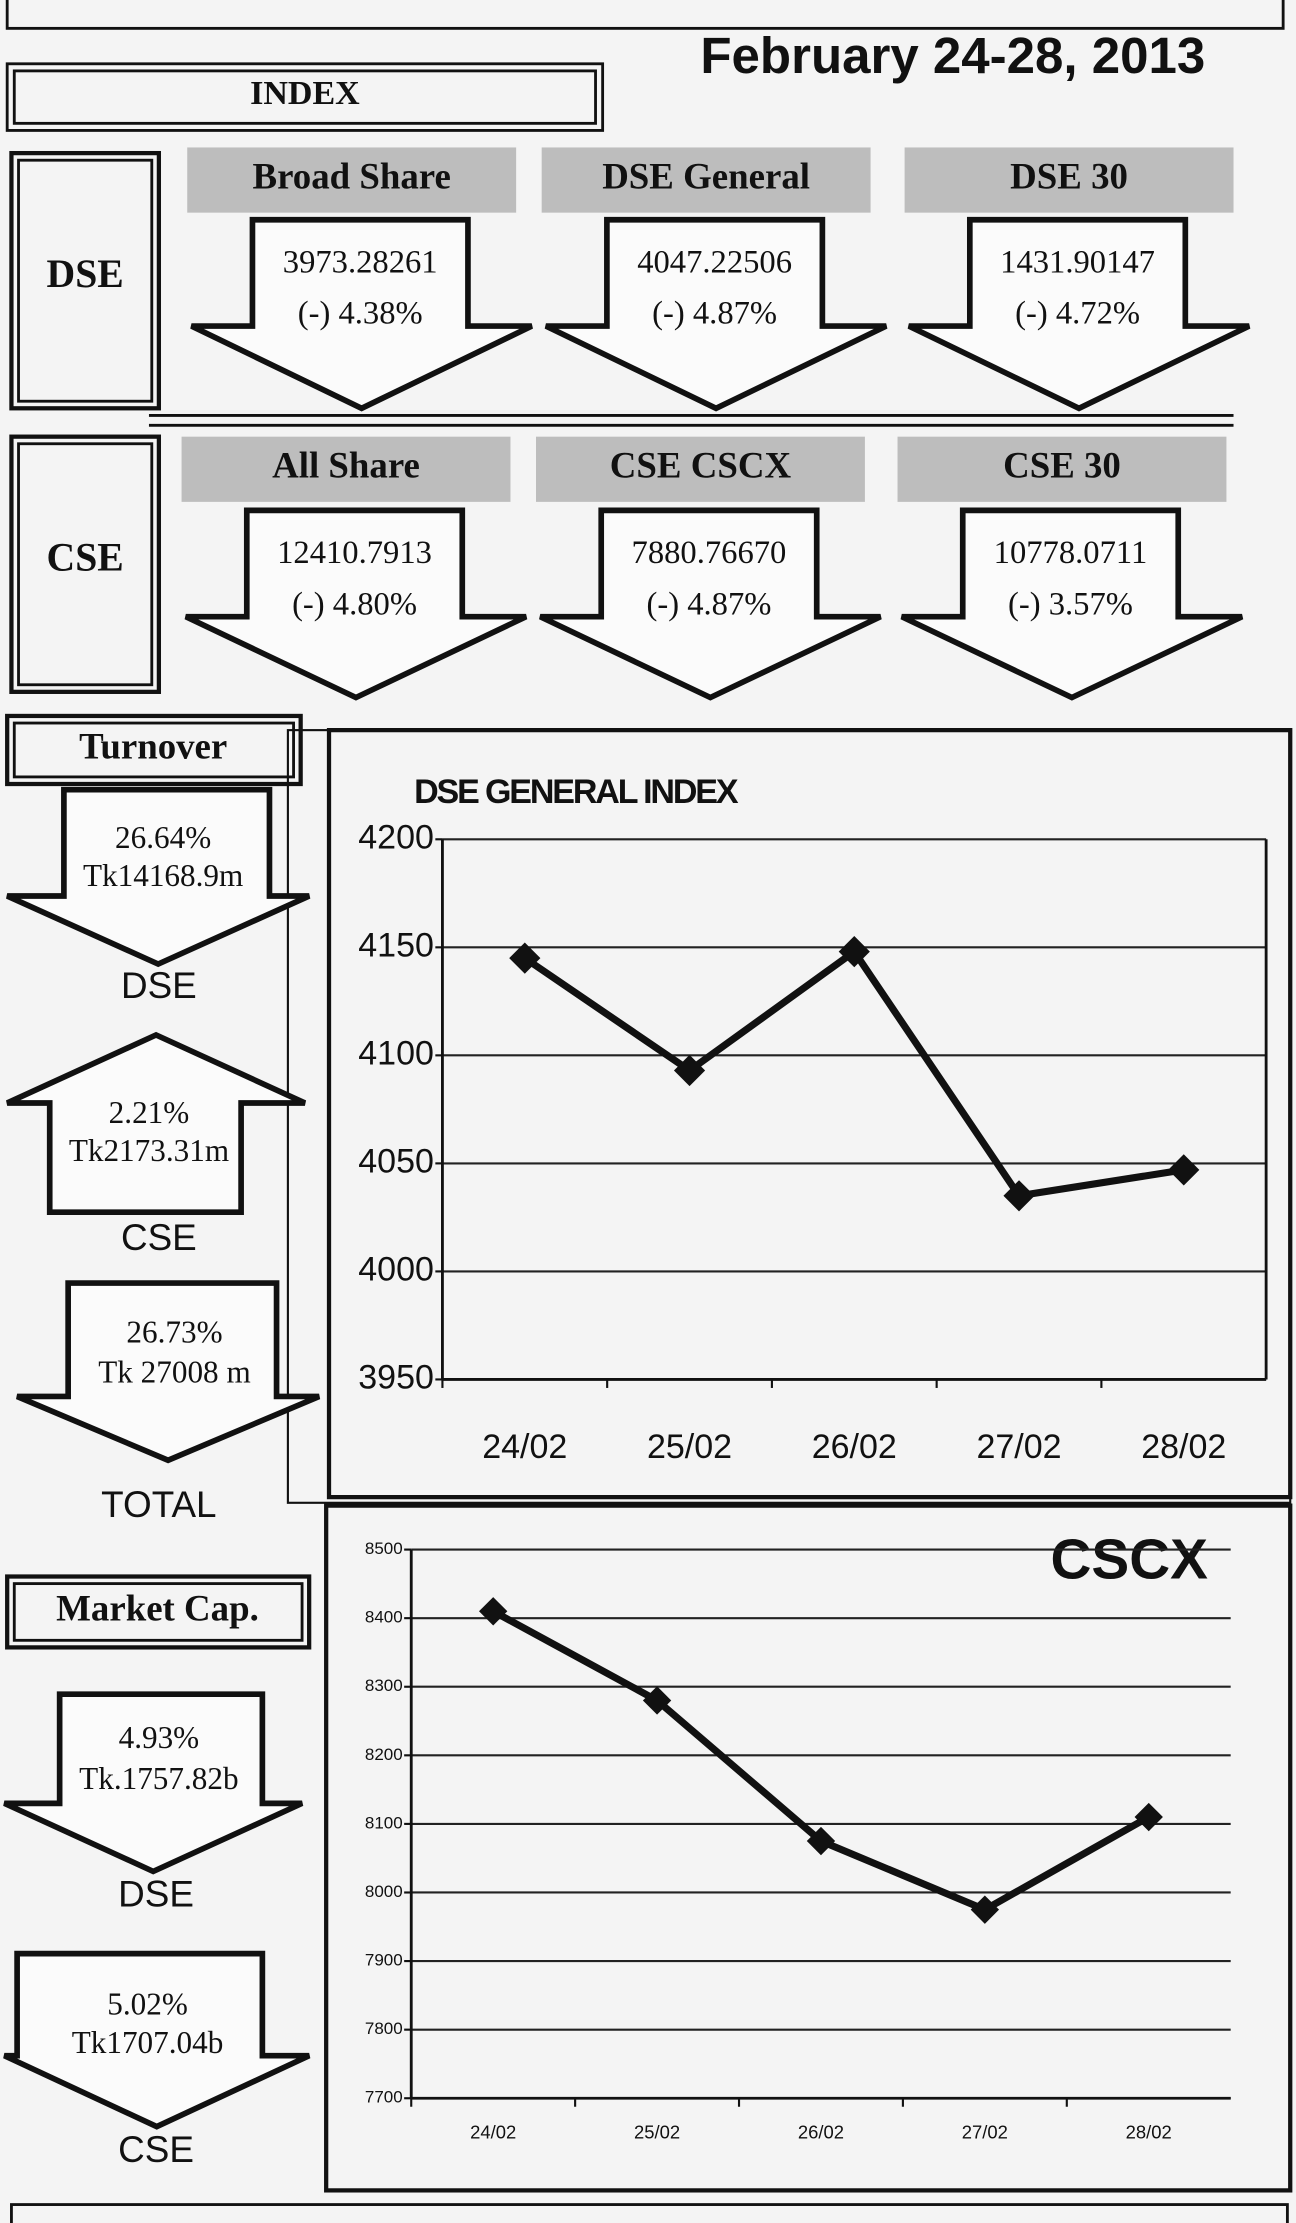 This screenshot has width=1296, height=2223. What do you see at coordinates (384, 1685) in the screenshot?
I see `y-tick-label: 8300` at bounding box center [384, 1685].